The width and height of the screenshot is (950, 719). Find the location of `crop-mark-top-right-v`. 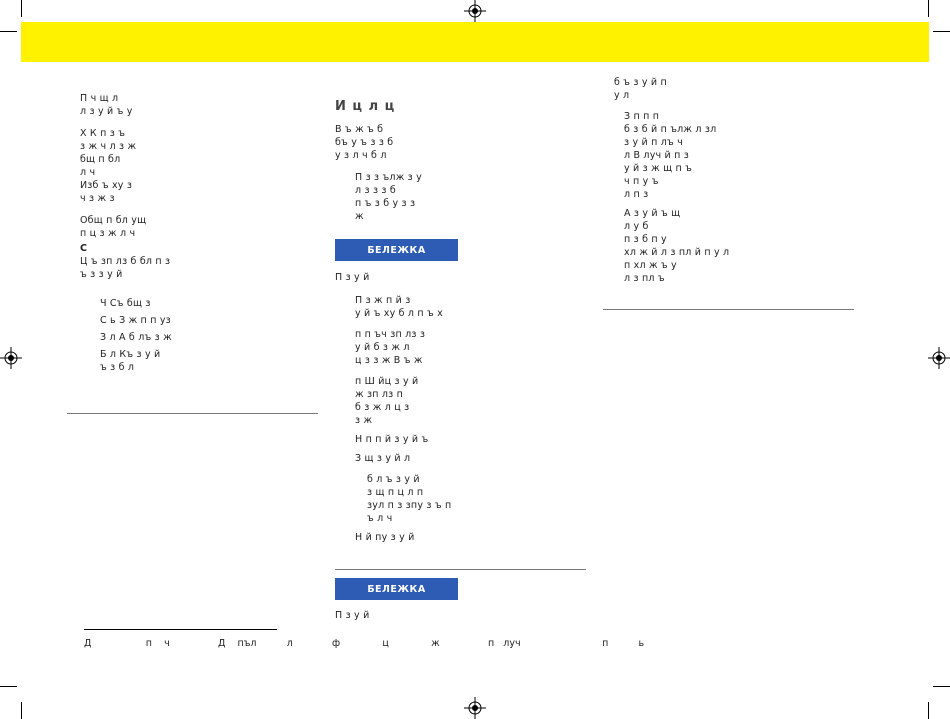

crop-mark-top-right-v is located at coordinates (928, 8).